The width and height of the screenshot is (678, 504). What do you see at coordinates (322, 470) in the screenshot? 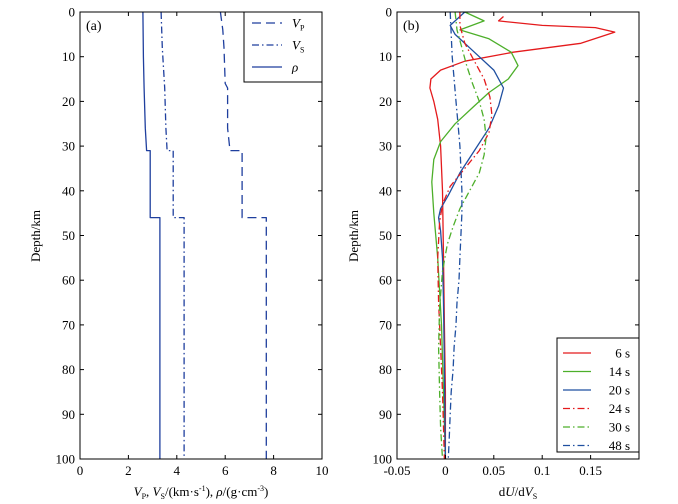
I see `x-tick-label: 10` at bounding box center [322, 470].